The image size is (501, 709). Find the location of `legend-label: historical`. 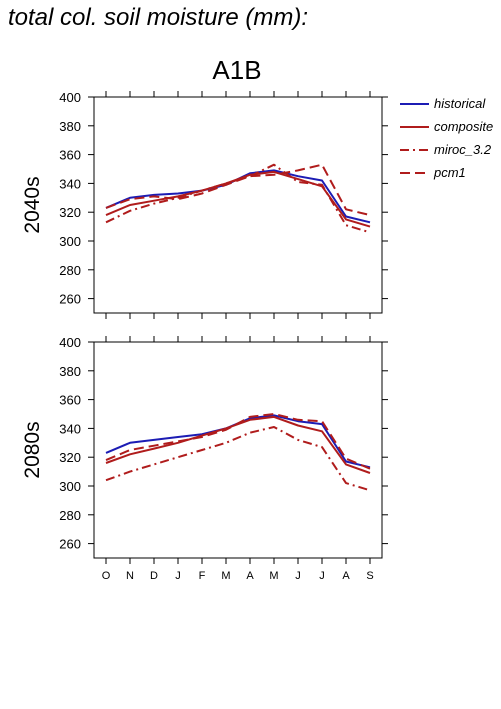

legend-label: historical is located at coordinates (460, 103).